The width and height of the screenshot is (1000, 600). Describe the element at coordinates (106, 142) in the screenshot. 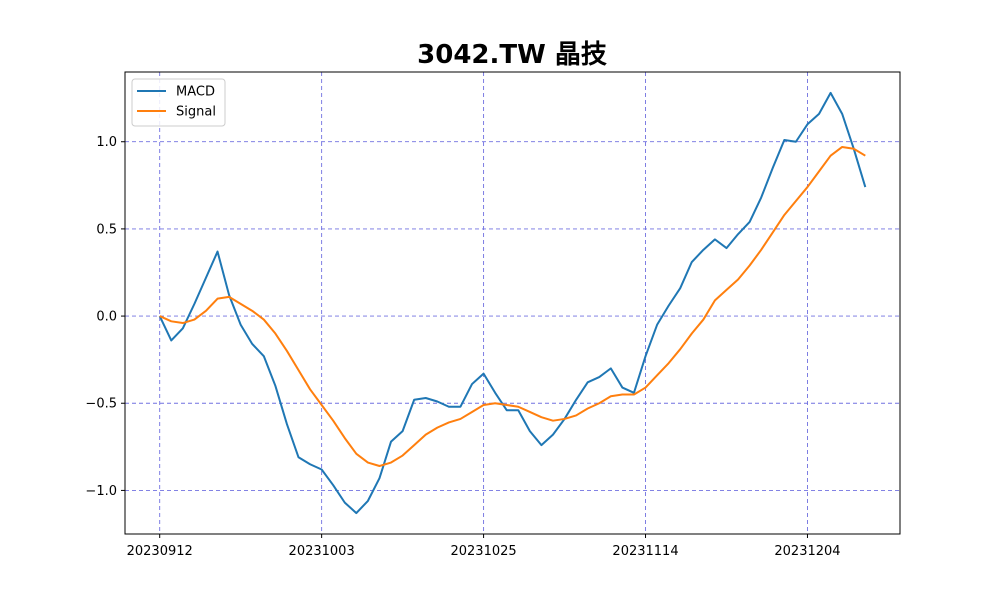

I see `y-tick-label: 1.0` at that location.